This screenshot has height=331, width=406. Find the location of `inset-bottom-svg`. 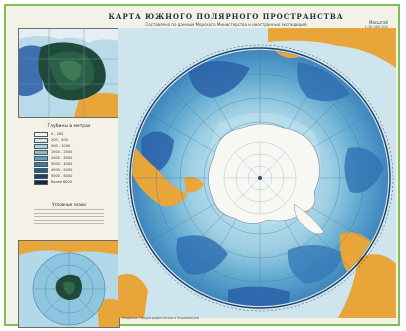

inset-bottom-svg is located at coordinates (69, 284).